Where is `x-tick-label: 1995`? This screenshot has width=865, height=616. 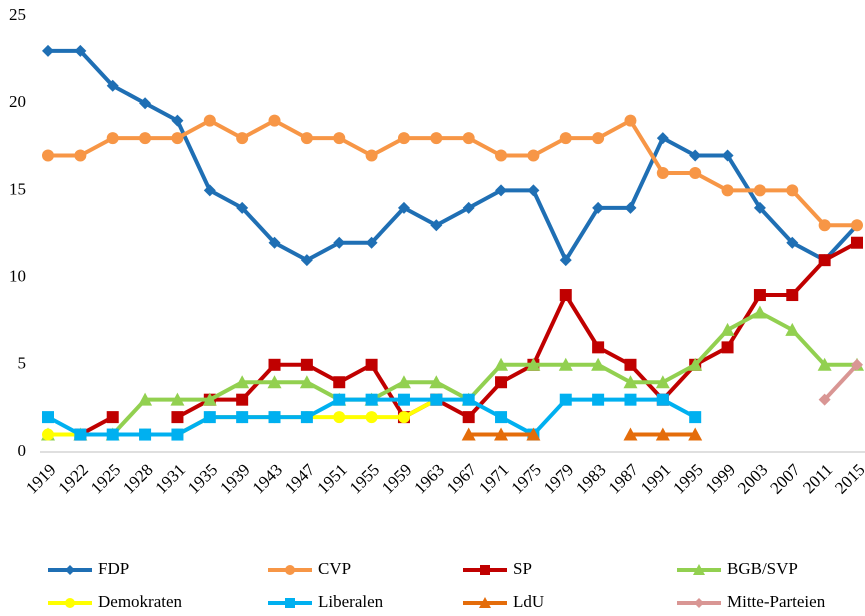
x-tick-label: 1995 is located at coordinates (687, 478).